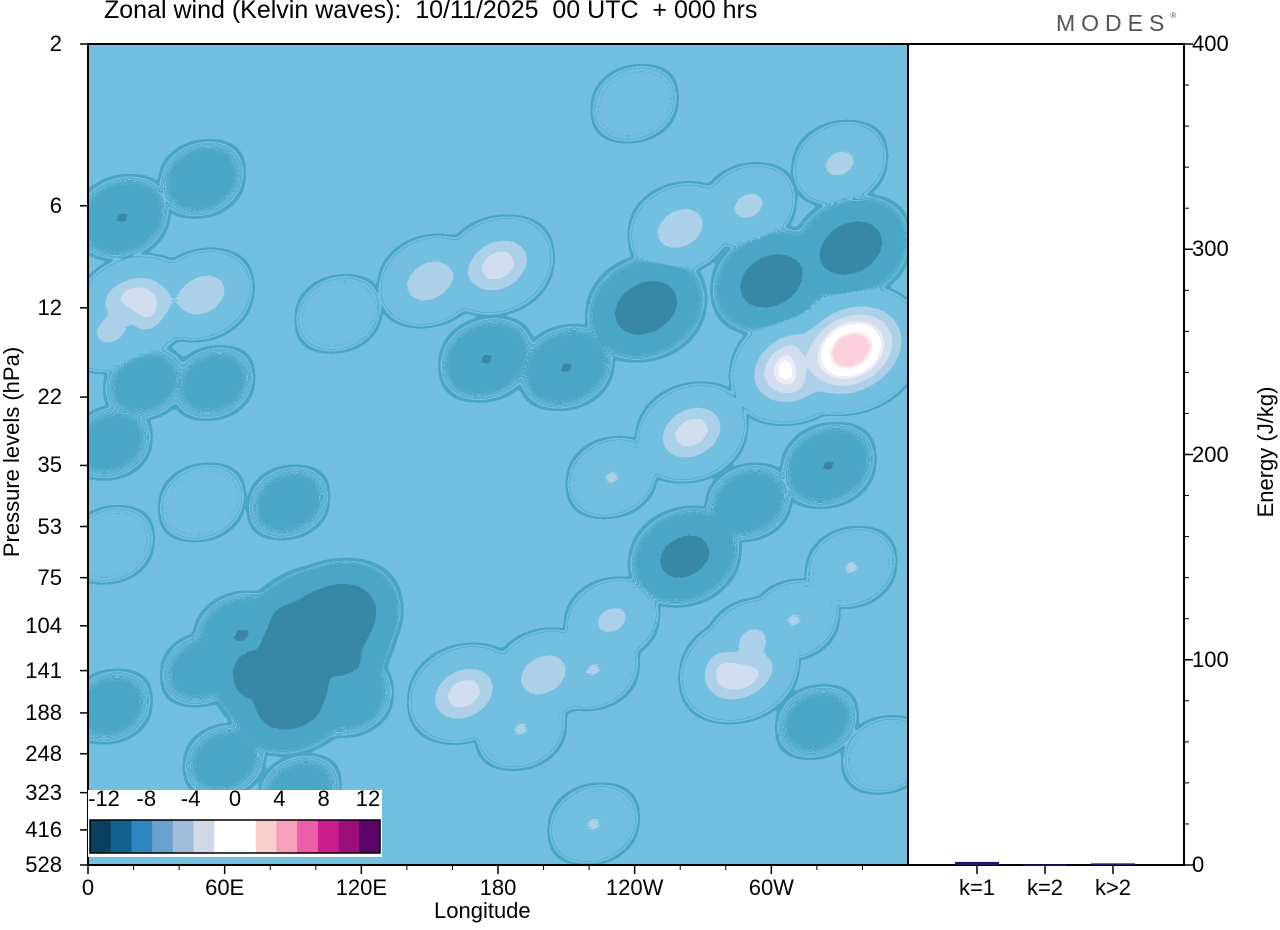  I want to click on y-tick-label: 35, so click(49, 465).